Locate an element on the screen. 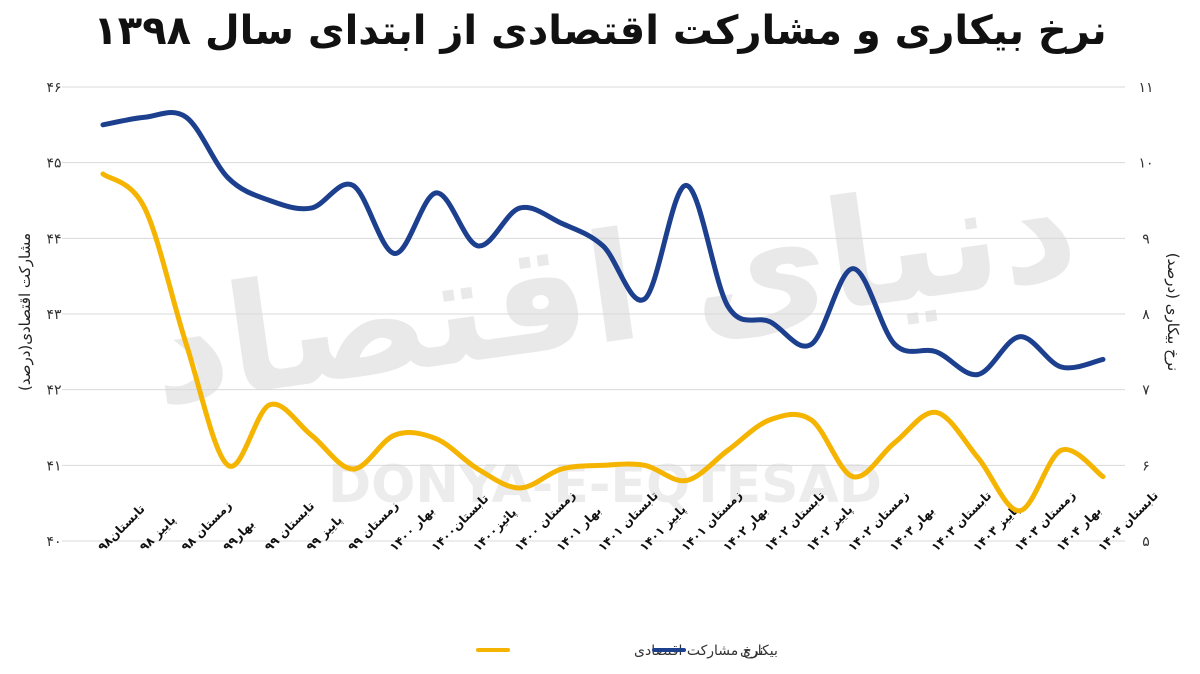 The height and width of the screenshot is (674, 1200). right-y-tick-label: ۱۰ is located at coordinates (1145, 164).